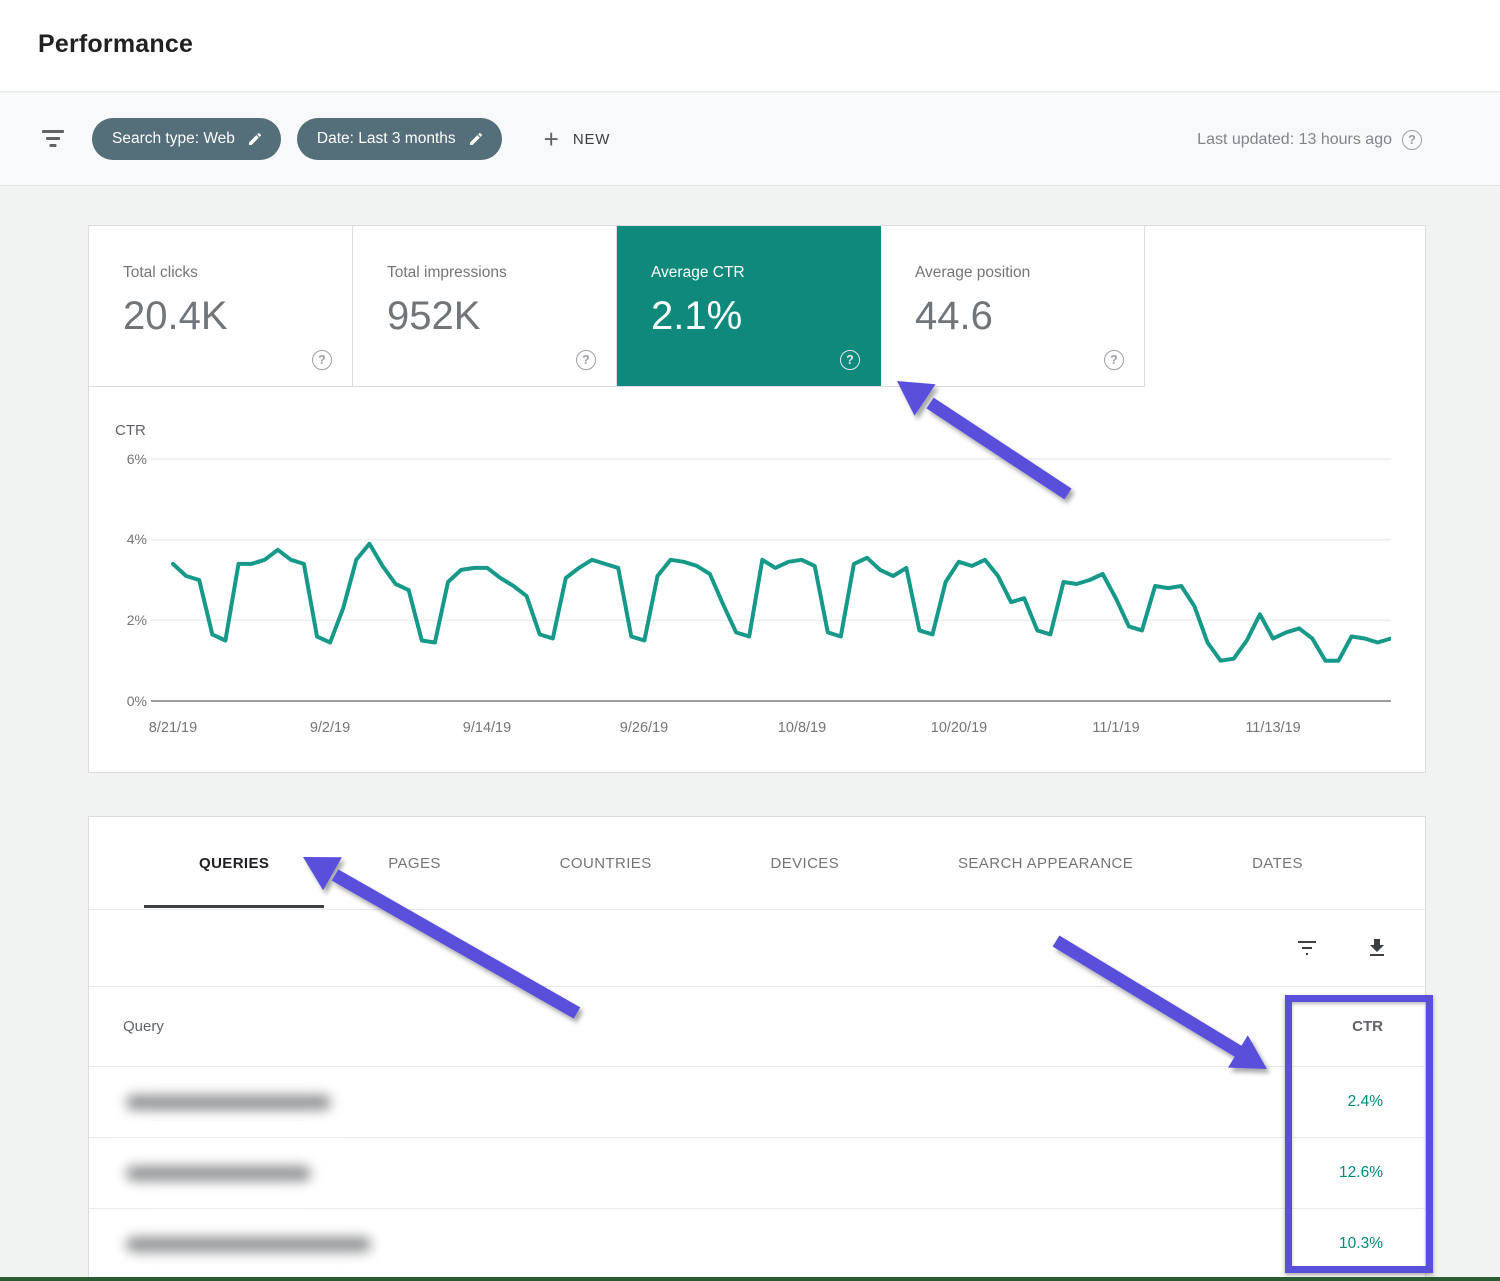  Describe the element at coordinates (591, 139) in the screenshot. I see `new-filter-label: NEW` at that location.